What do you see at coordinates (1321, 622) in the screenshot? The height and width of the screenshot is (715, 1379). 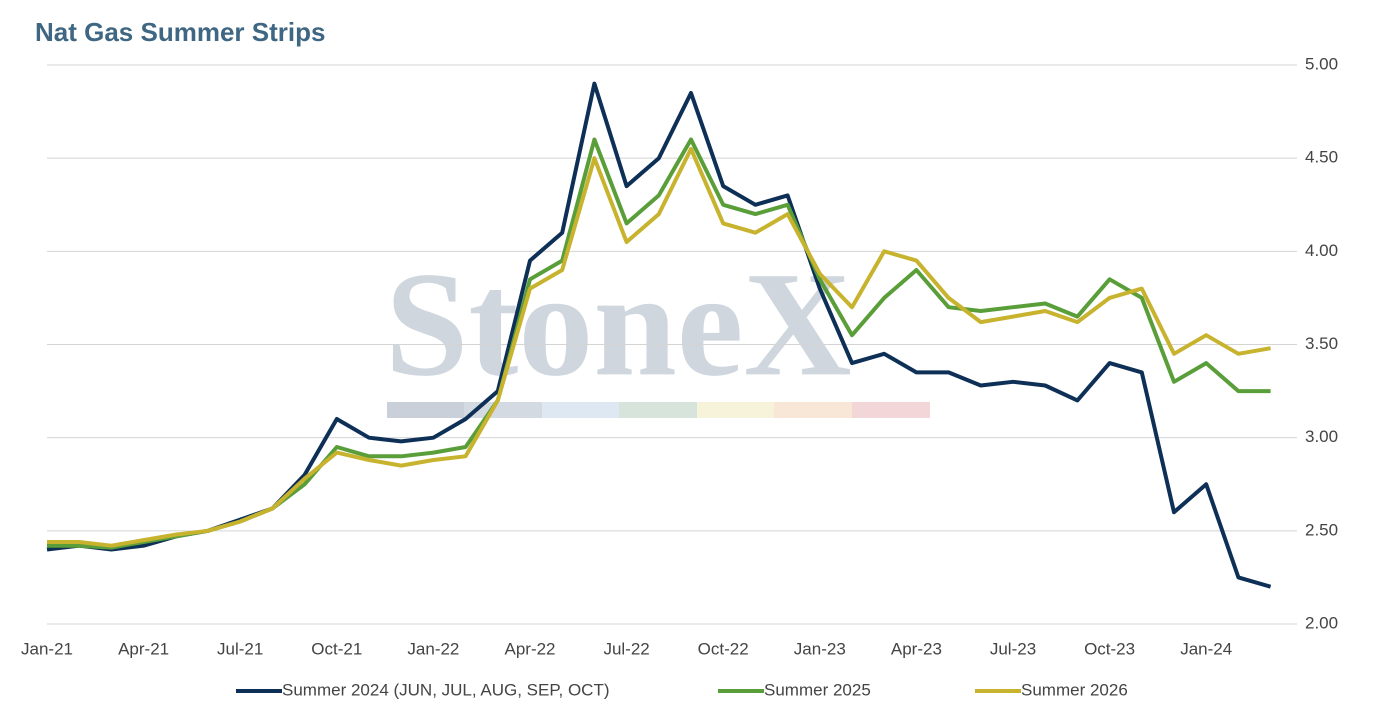 I see `y-tick-label: 2.00` at bounding box center [1321, 622].